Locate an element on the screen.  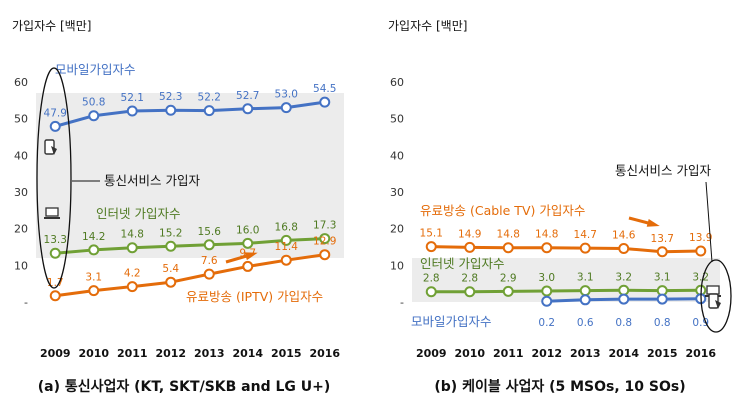
data-label: 0.6 is located at coordinates (585, 323).